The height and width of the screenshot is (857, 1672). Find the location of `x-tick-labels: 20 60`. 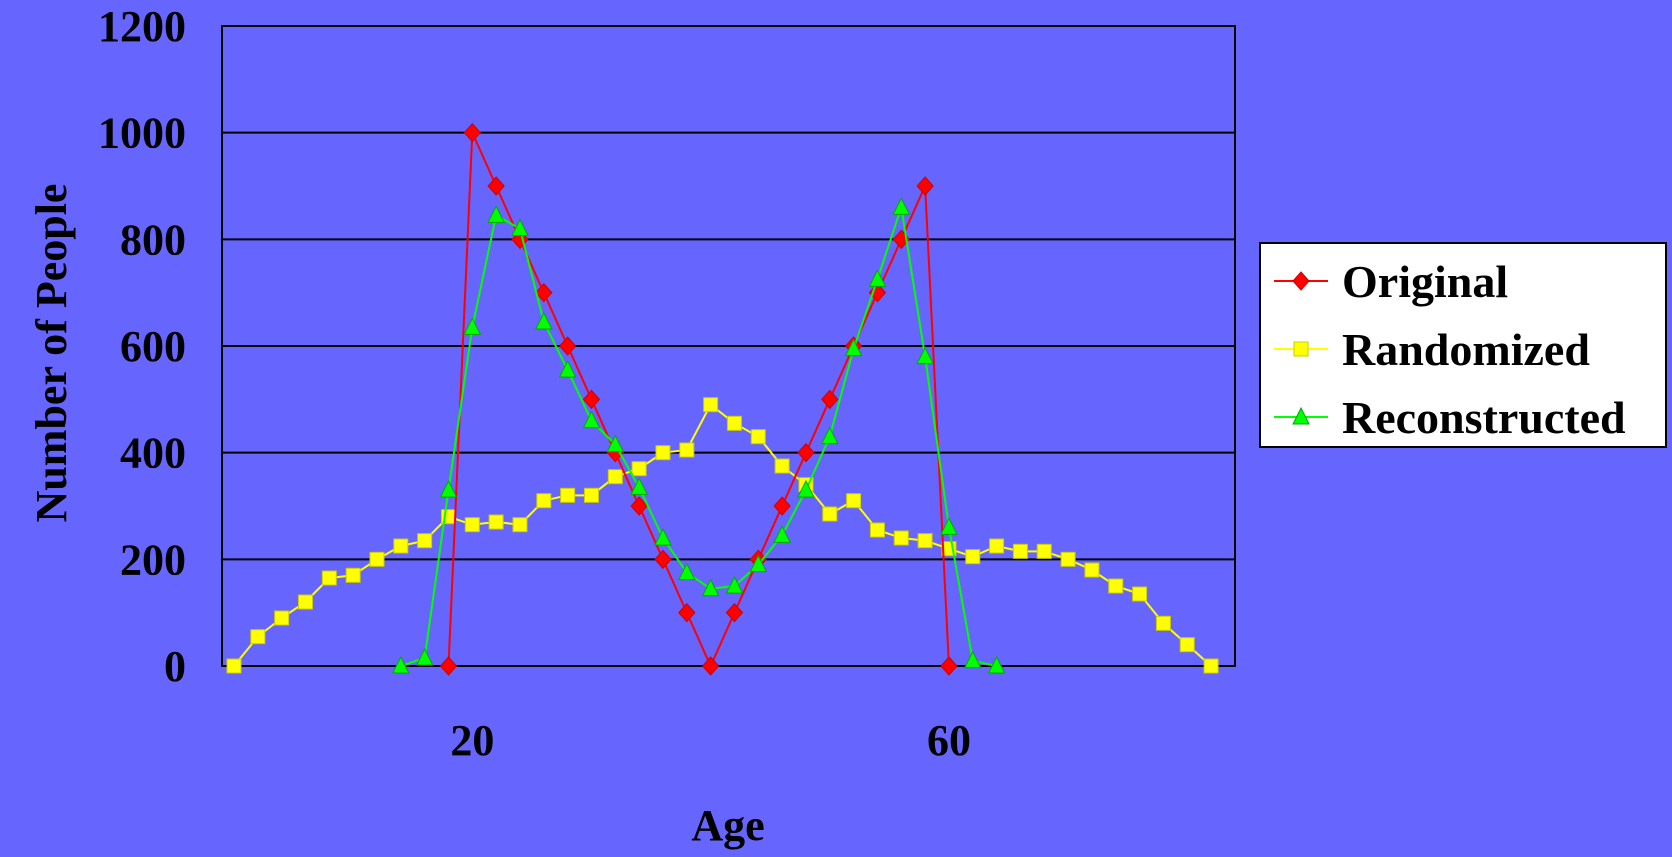

x-tick-labels: 20 60 is located at coordinates (710, 740).